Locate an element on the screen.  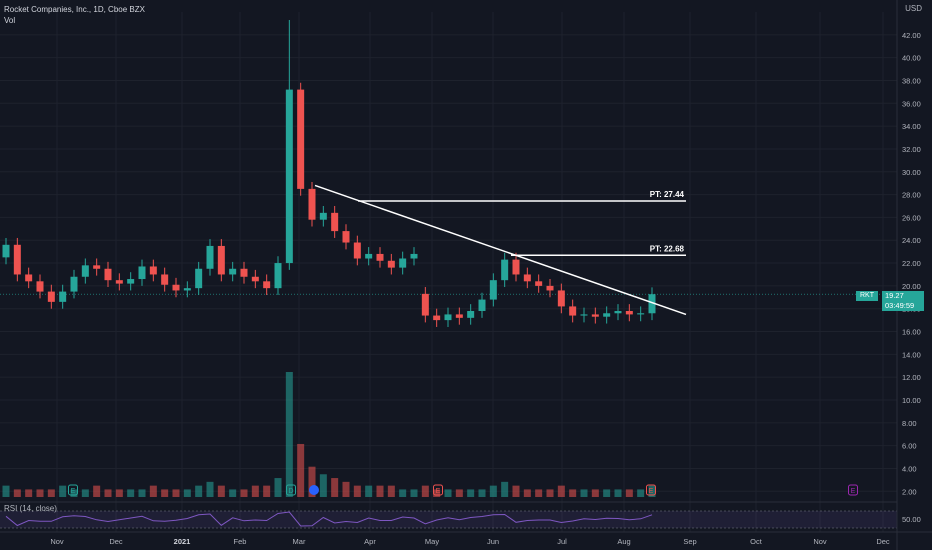
price-tick-label: 8.00 is located at coordinates (909, 423).